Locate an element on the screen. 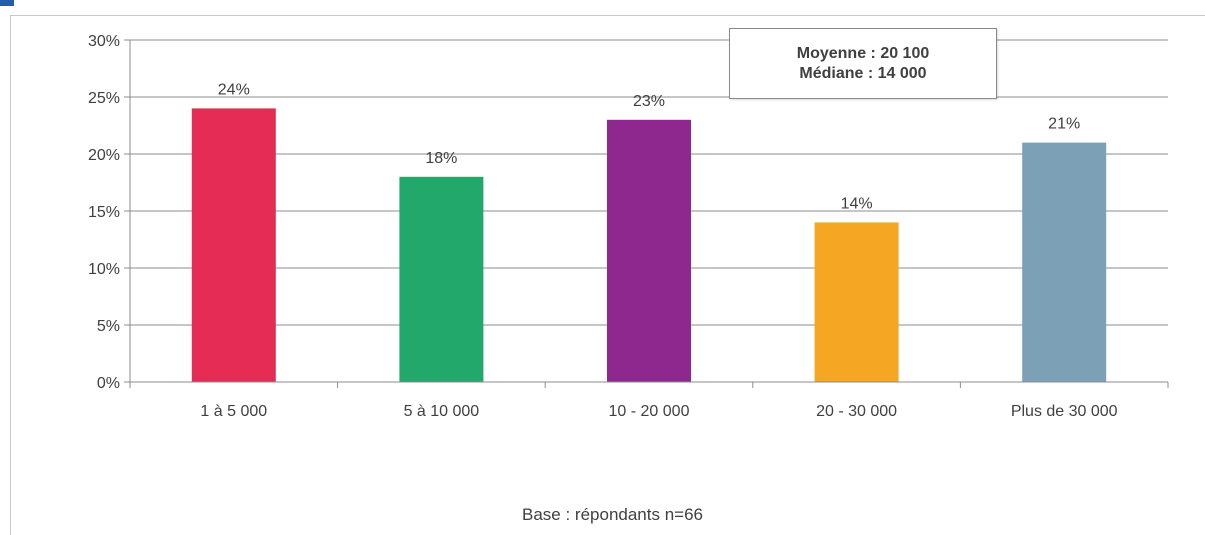 The width and height of the screenshot is (1205, 535). y-tick-label: 15% is located at coordinates (104, 212).